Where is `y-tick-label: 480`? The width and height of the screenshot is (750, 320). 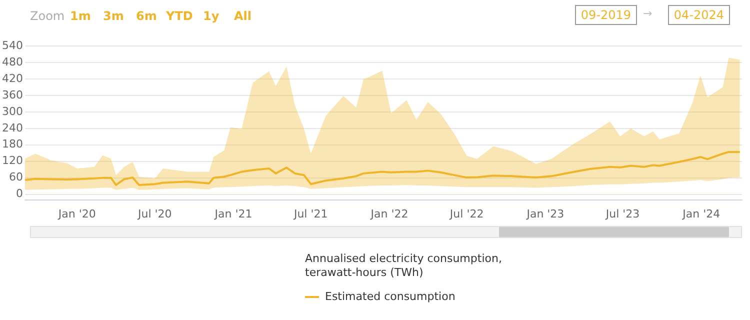
y-tick-label: 480 is located at coordinates (12, 61).